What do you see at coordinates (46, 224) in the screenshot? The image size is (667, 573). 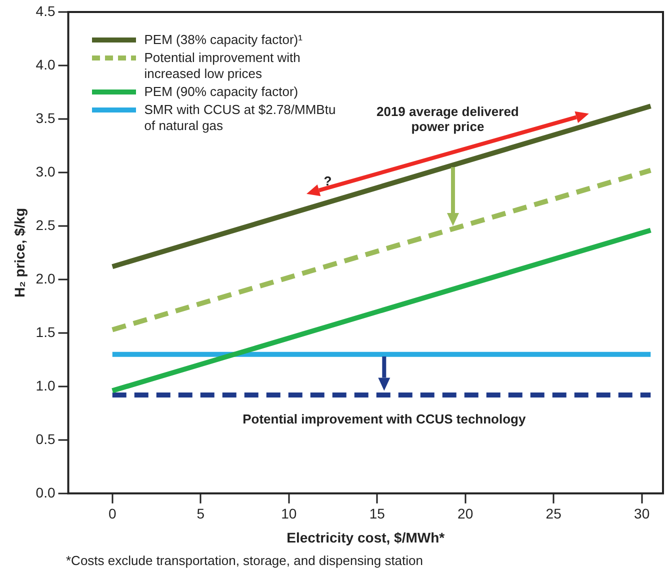 I see `y-tick-label: 2.5` at bounding box center [46, 224].